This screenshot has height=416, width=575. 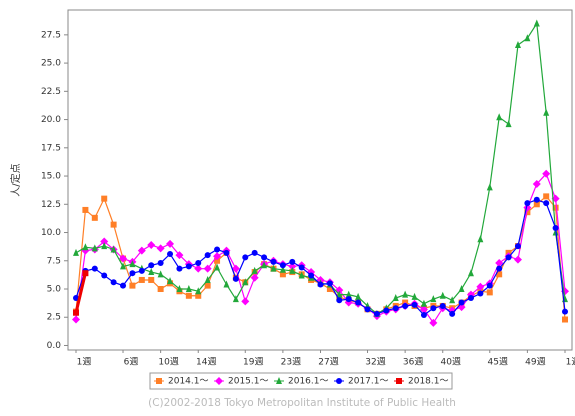 I want to click on y-tick-label: 20.0, so click(x=51, y=120).